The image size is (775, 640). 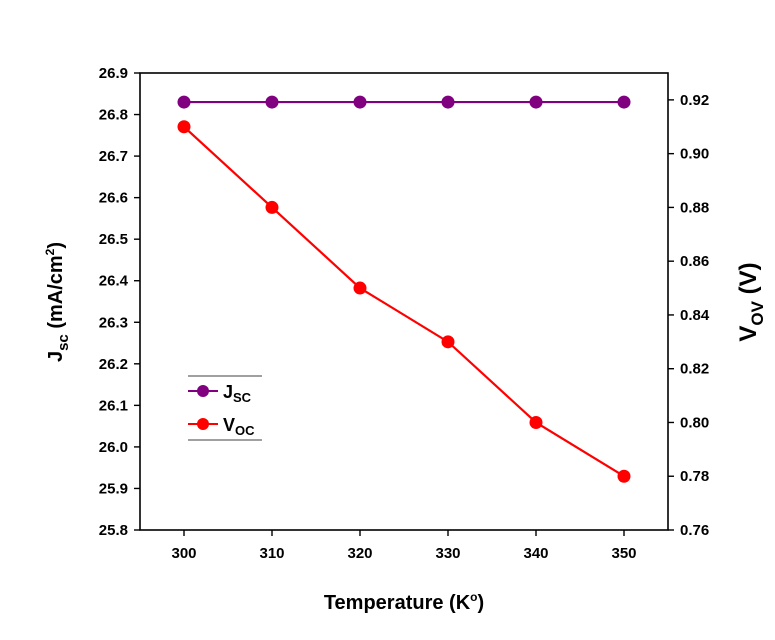 I want to click on left-y-tick-label: 26.1, so click(x=113, y=405).